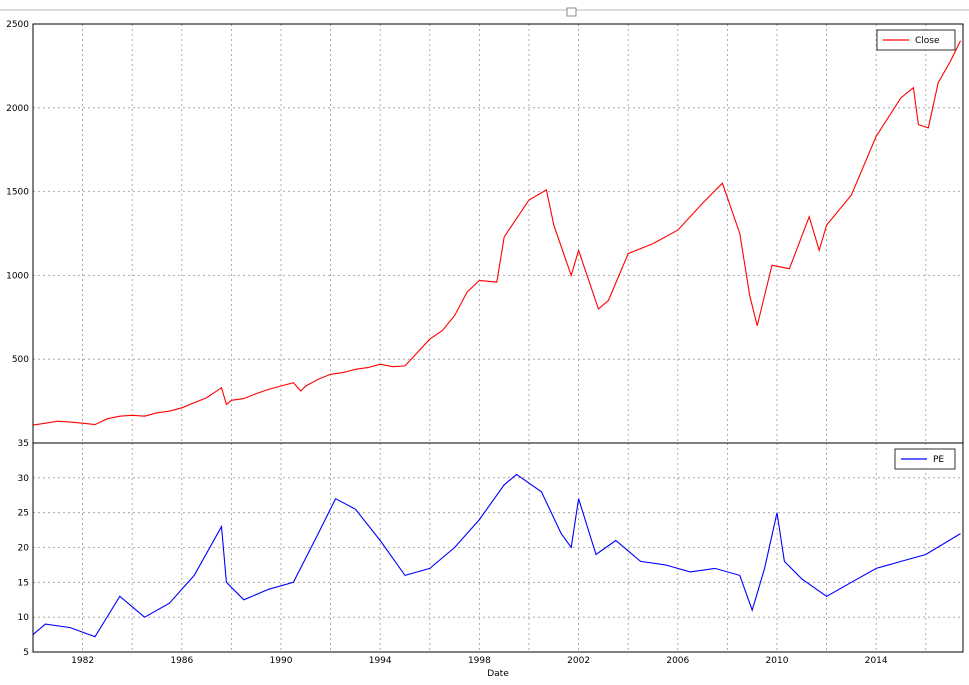  What do you see at coordinates (24, 479) in the screenshot?
I see `y-tick-label: 30` at bounding box center [24, 479].